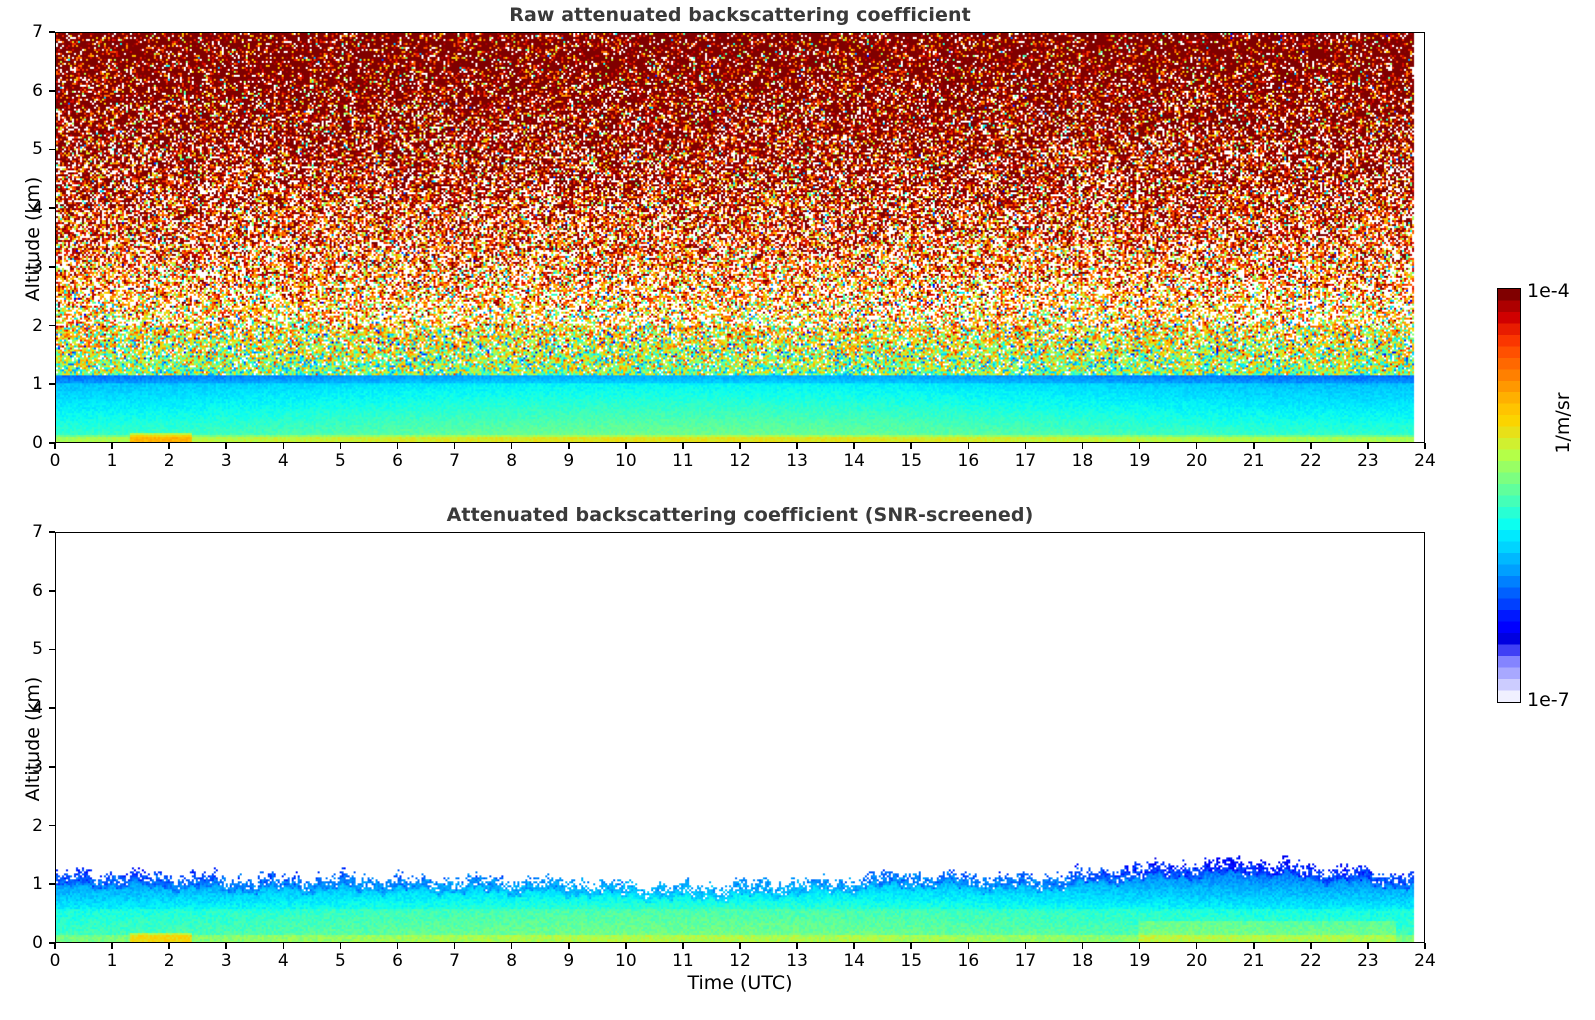 The width and height of the screenshot is (1595, 1020). What do you see at coordinates (37, 590) in the screenshot?
I see `y-tick-label: 6` at bounding box center [37, 590].